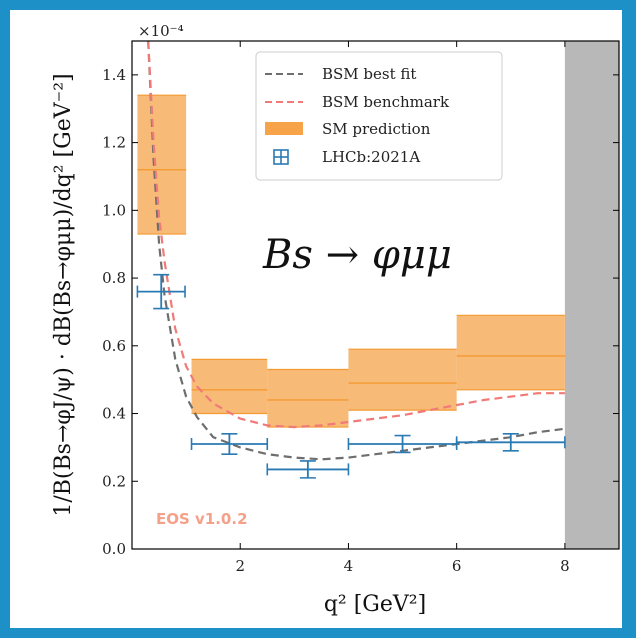 The width and height of the screenshot is (636, 638). What do you see at coordinates (357, 255) in the screenshot?
I see `process-annotation: Bs → φμμ` at bounding box center [357, 255].